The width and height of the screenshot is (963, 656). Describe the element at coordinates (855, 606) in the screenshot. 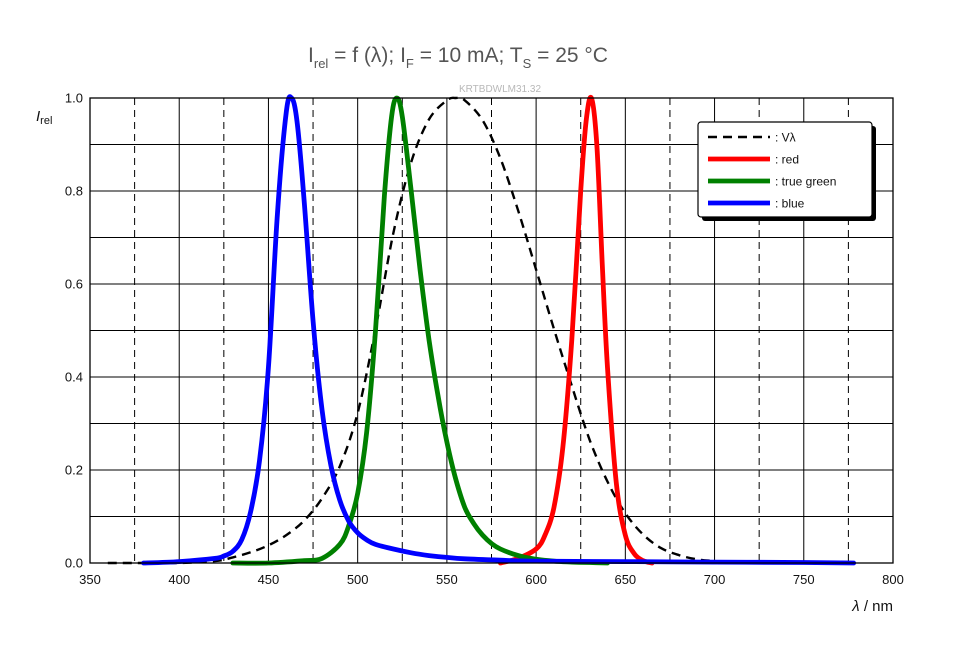

I see `x-axis-label-main: λ` at that location.